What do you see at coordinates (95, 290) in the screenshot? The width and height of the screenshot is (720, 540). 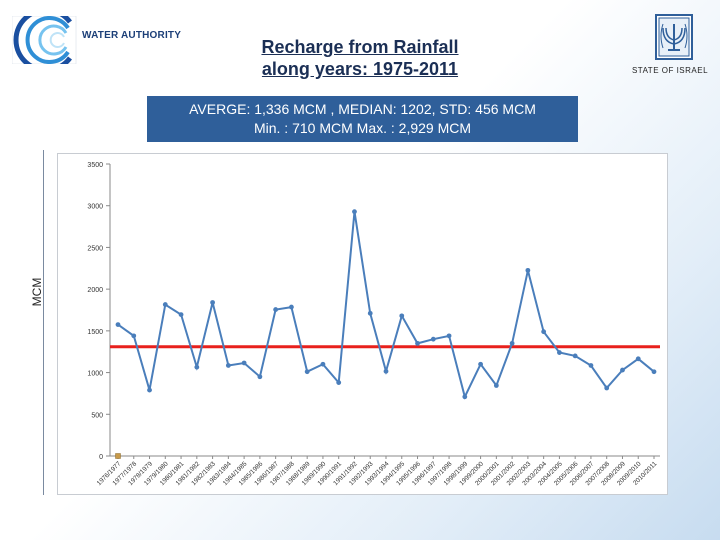 I see `y-tick-label: 2000` at bounding box center [95, 290].